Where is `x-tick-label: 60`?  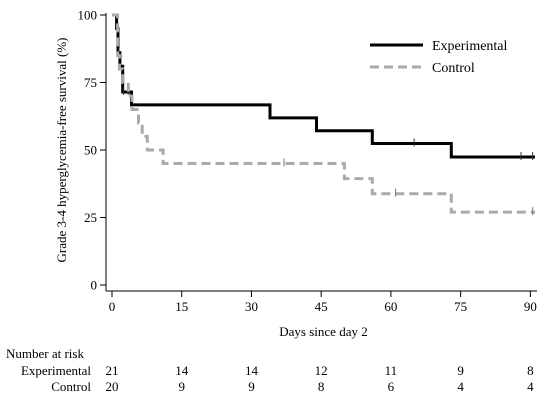 x-tick-label: 60 is located at coordinates (390, 306).